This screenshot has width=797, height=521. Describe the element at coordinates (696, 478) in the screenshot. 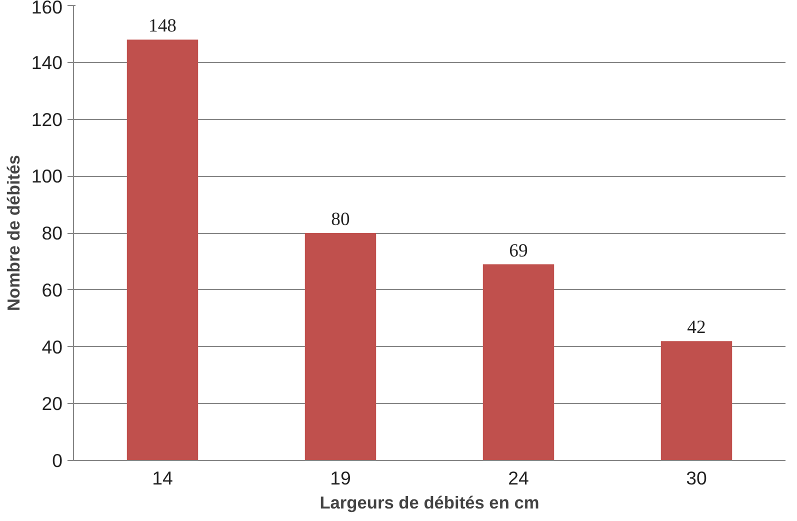

I see `x-tick-label: 30` at that location.